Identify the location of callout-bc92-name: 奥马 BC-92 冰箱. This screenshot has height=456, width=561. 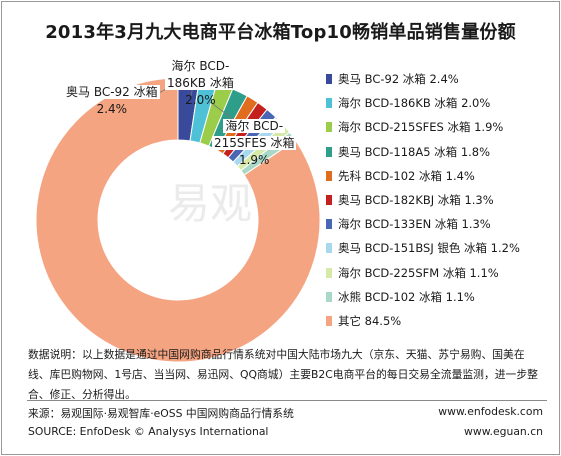
(112, 92).